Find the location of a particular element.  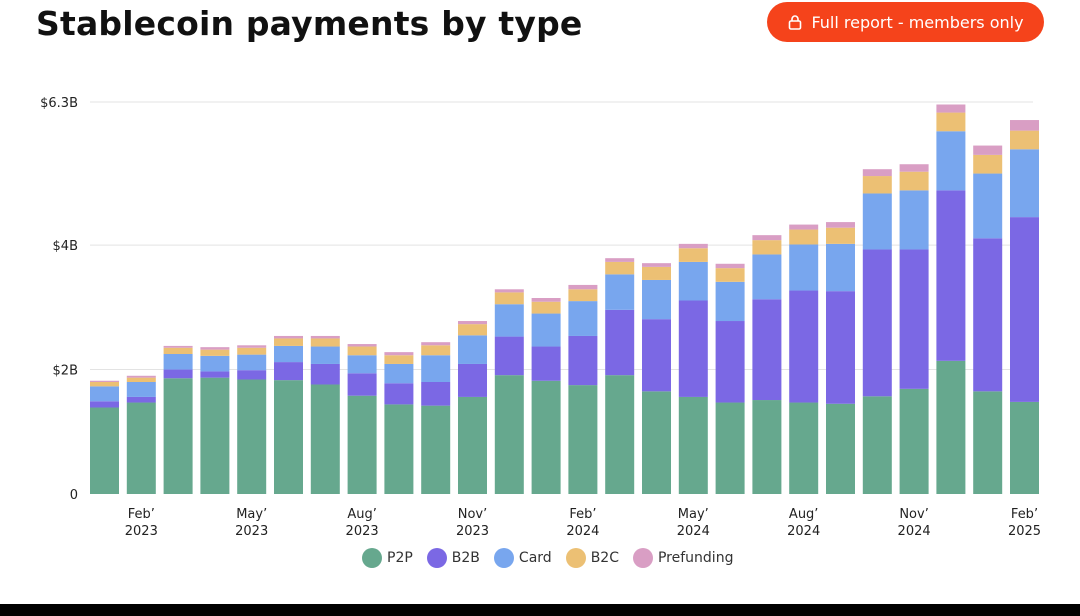

x-tick-label-year: 2025 is located at coordinates (1024, 531).